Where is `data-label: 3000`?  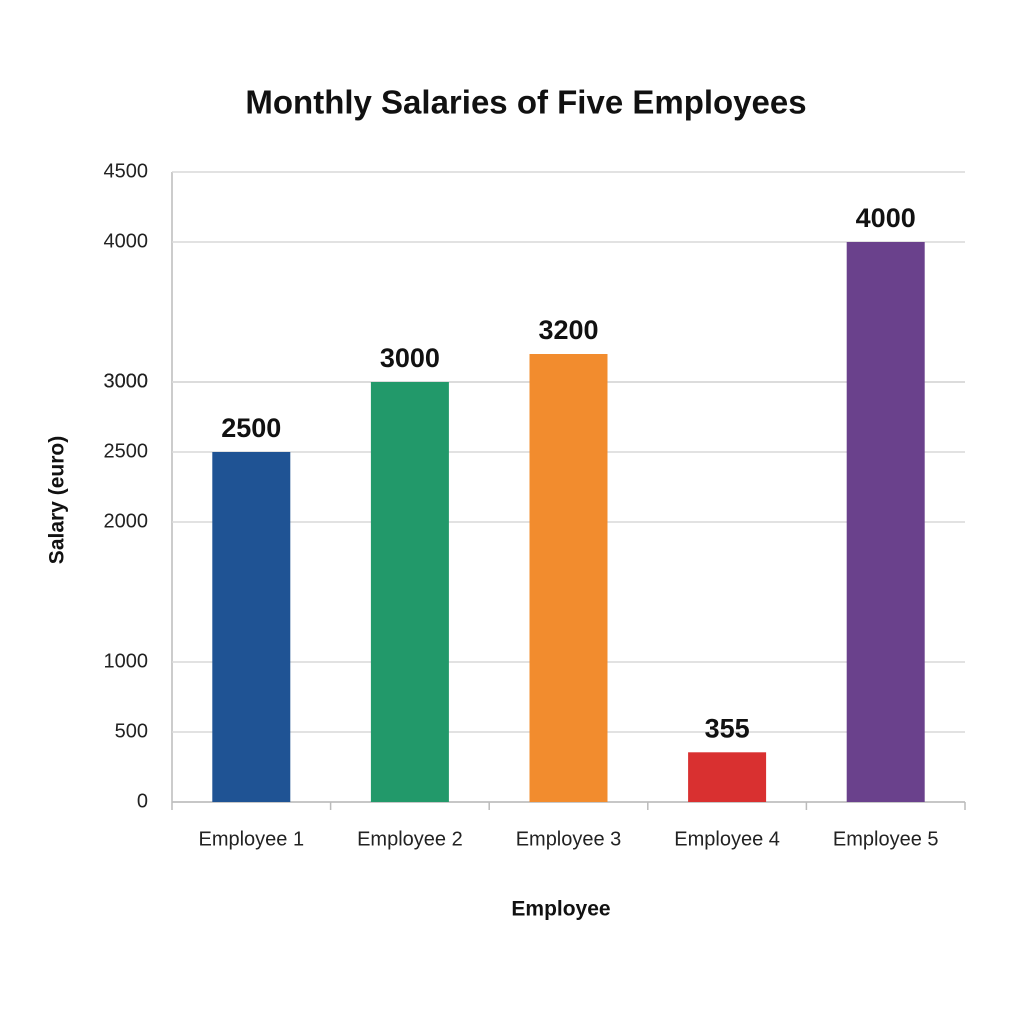 data-label: 3000 is located at coordinates (410, 358).